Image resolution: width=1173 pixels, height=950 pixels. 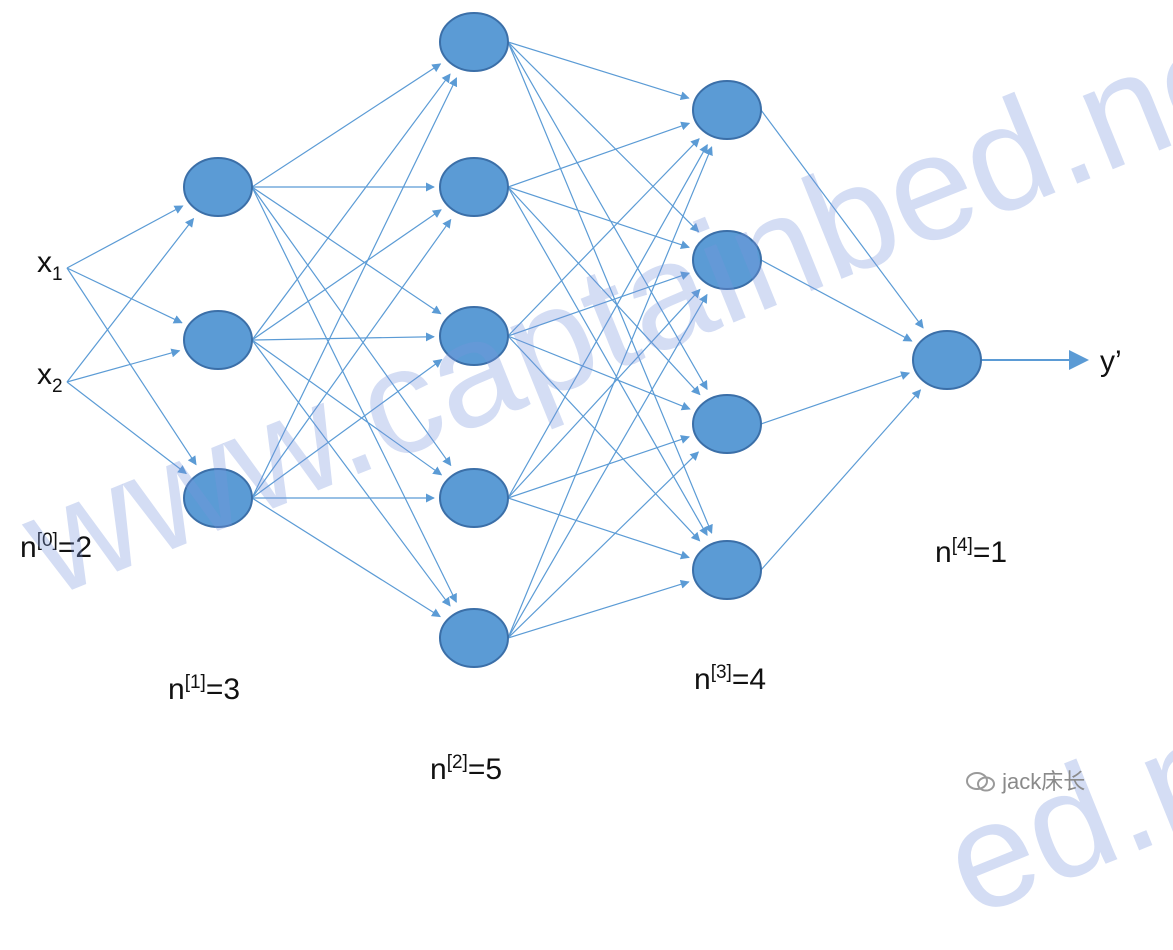 I want to click on edge-l1-n0-to-l2-n4, so click(x=354, y=394).